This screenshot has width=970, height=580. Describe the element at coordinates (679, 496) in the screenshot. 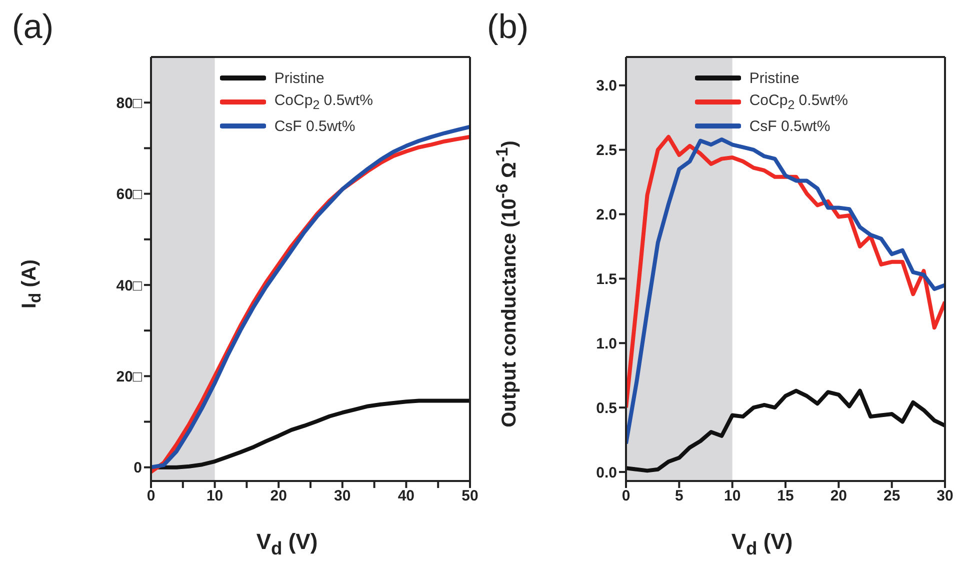

I see `x-tick-label: 5` at that location.